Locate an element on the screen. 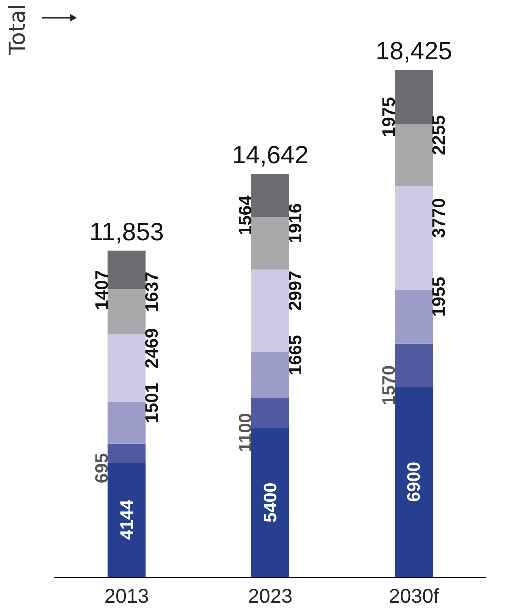 This screenshot has width=506, height=612. data-label: 6900 is located at coordinates (414, 482).